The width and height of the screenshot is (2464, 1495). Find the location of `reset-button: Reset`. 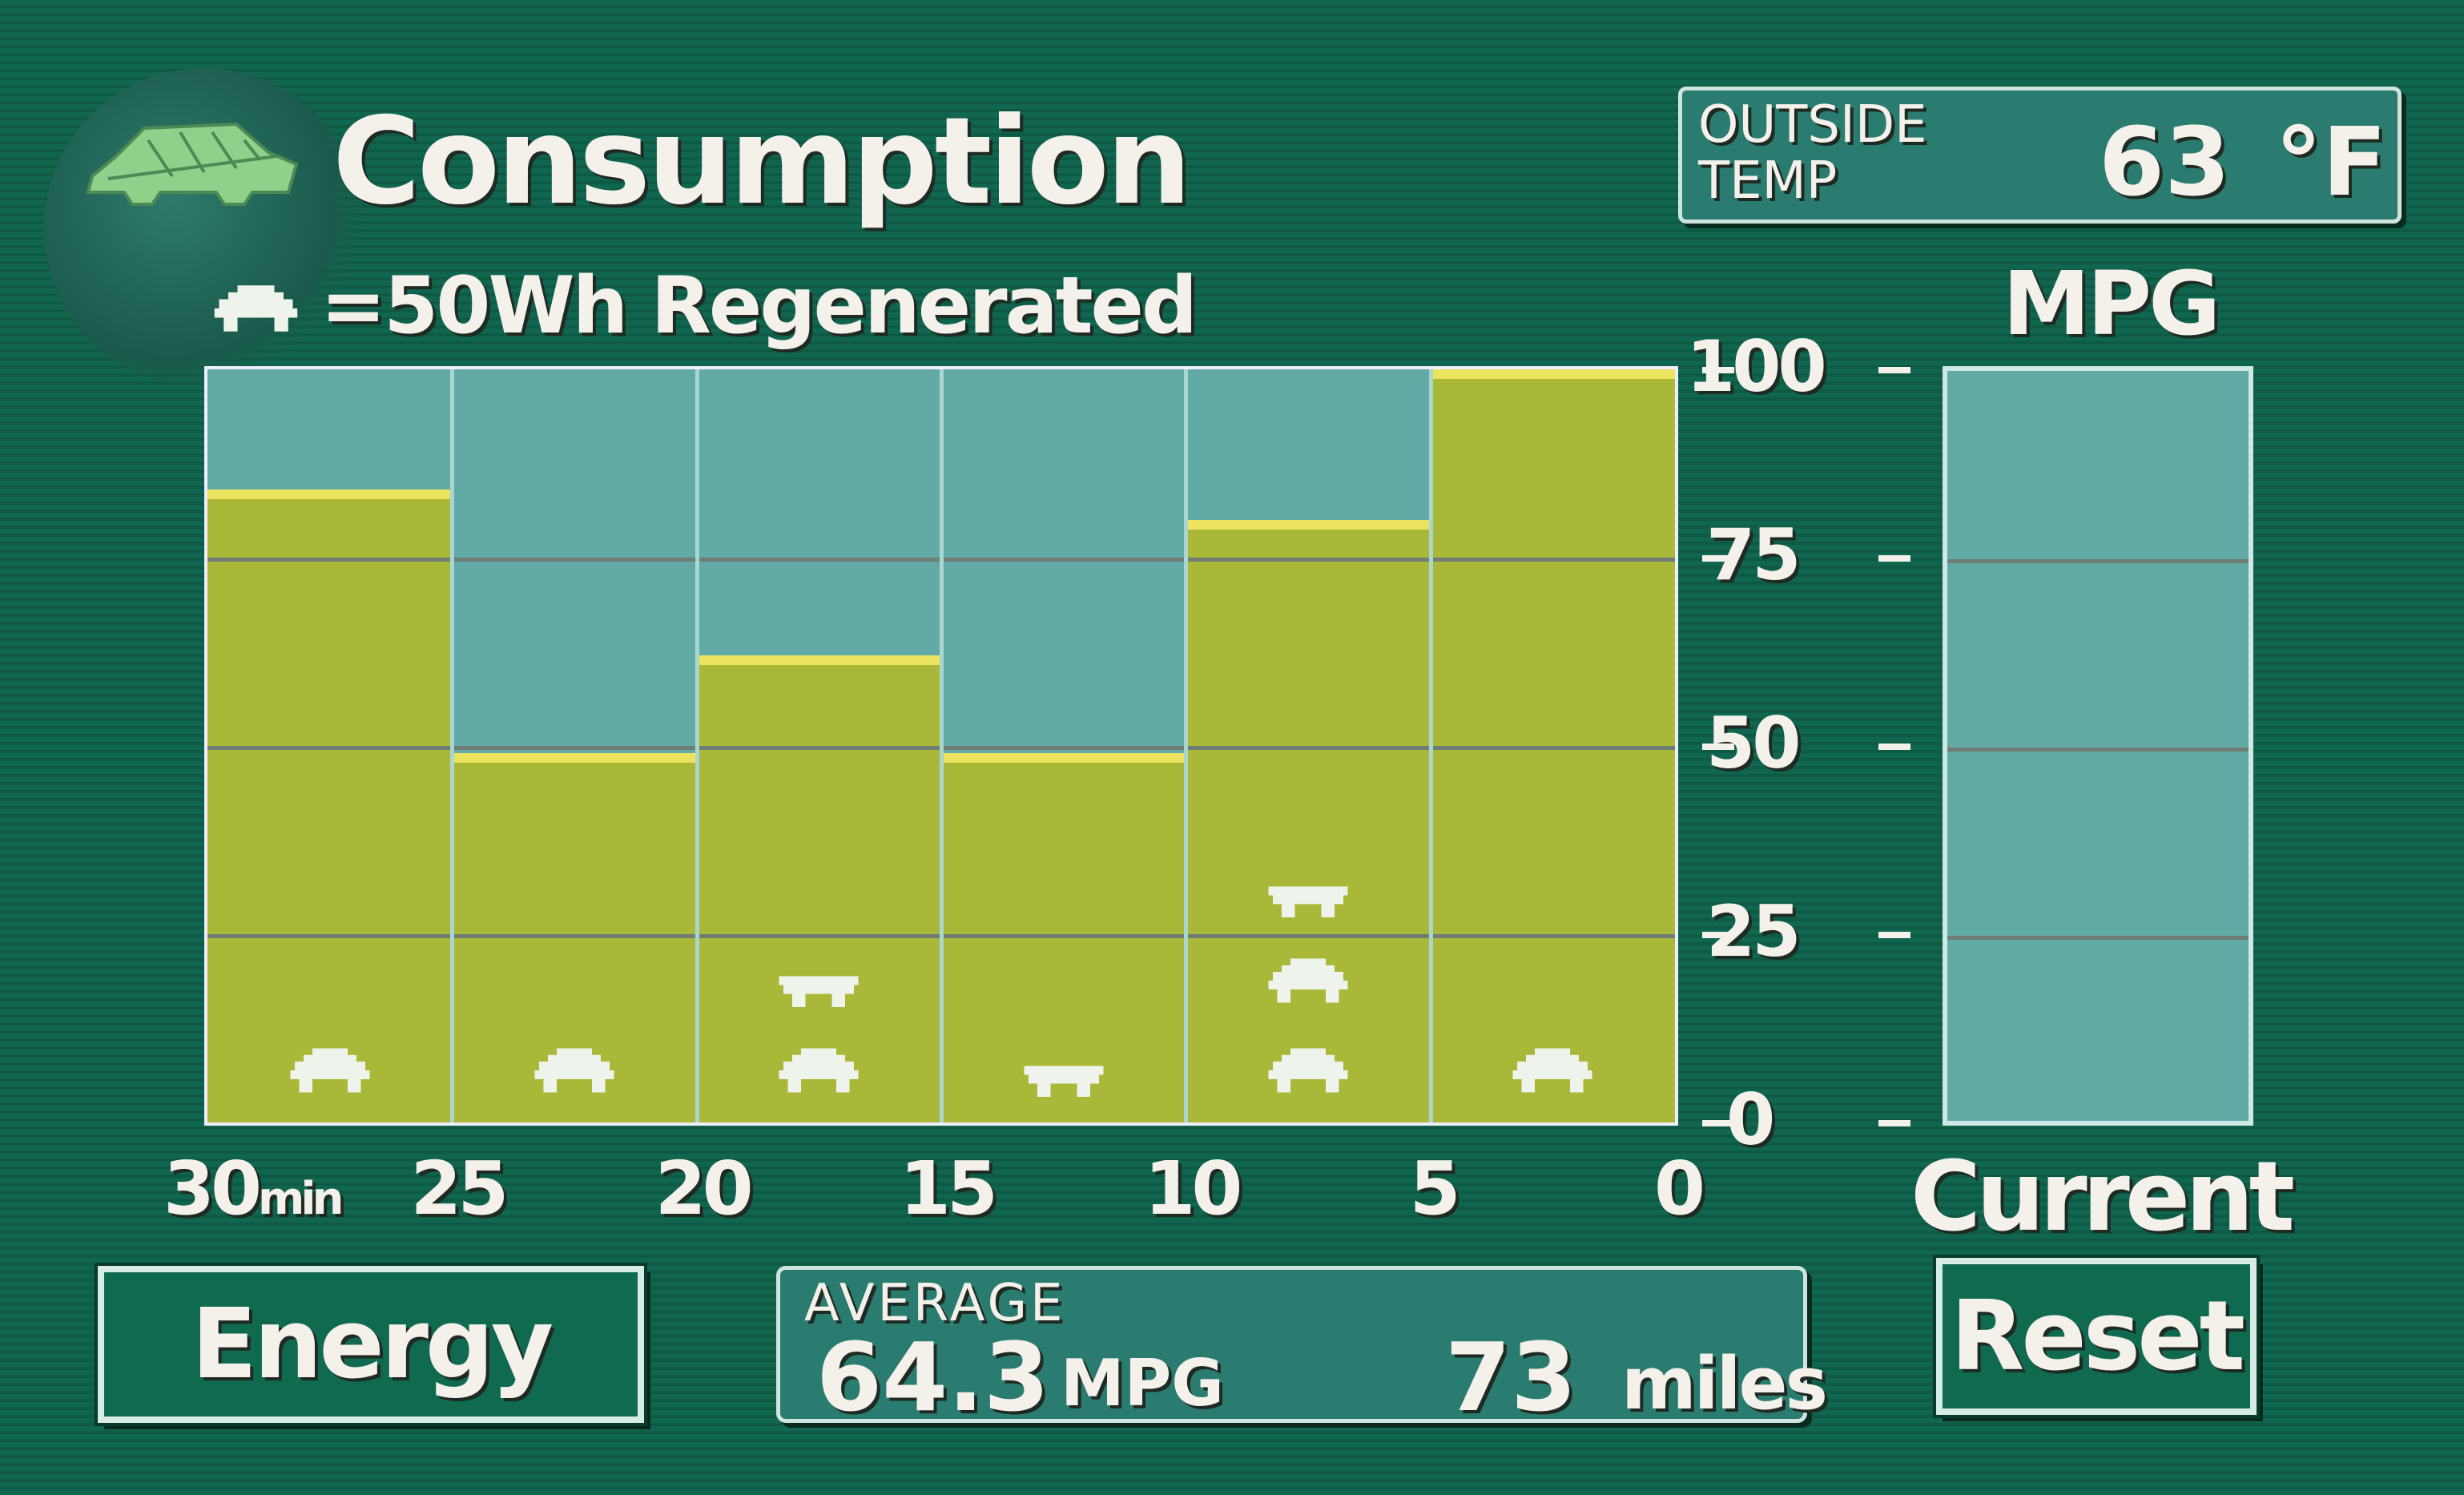

reset-button: Reset is located at coordinates (2096, 1336).